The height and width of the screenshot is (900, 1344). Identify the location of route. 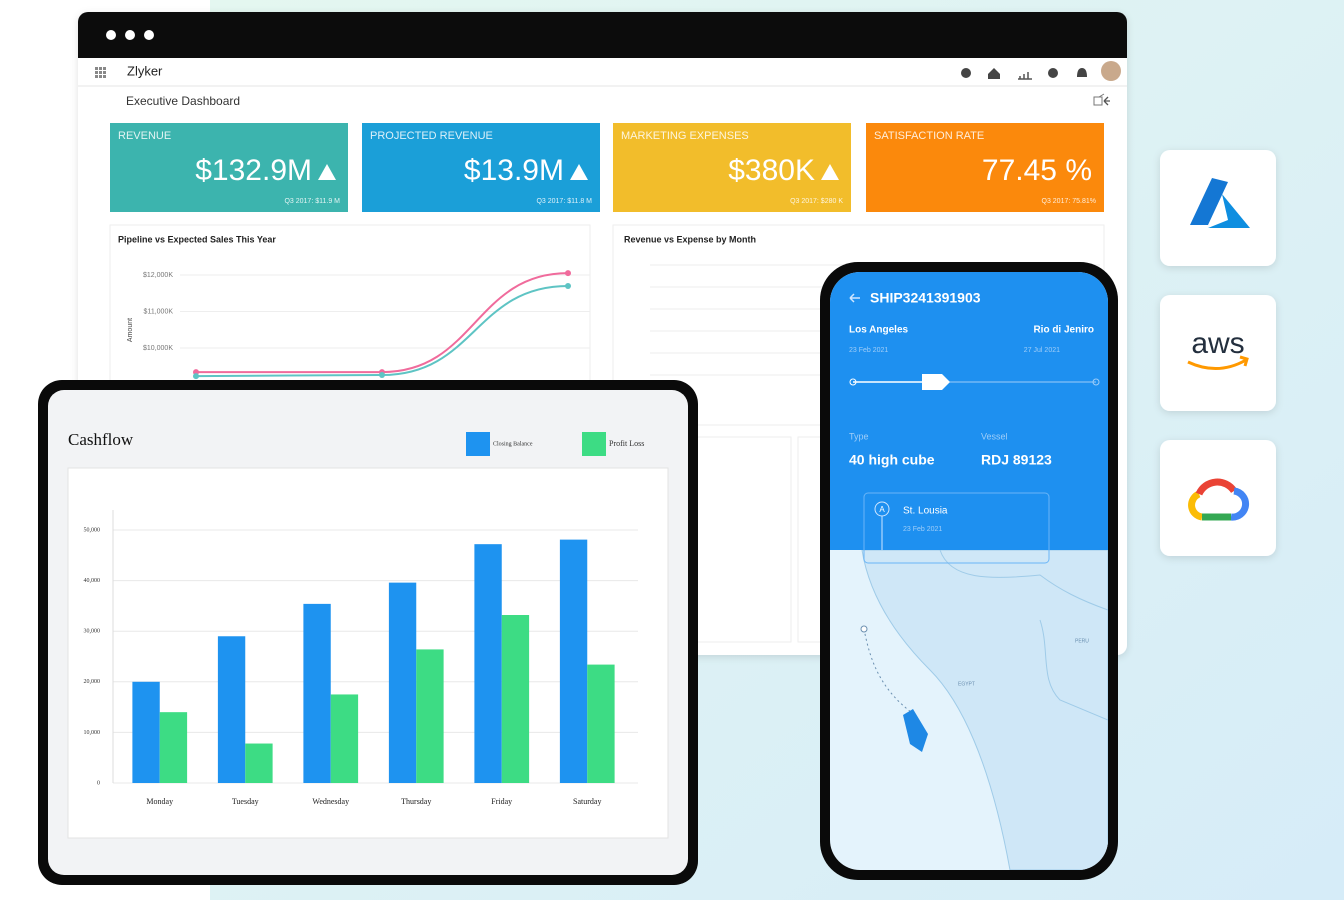
(889, 672).